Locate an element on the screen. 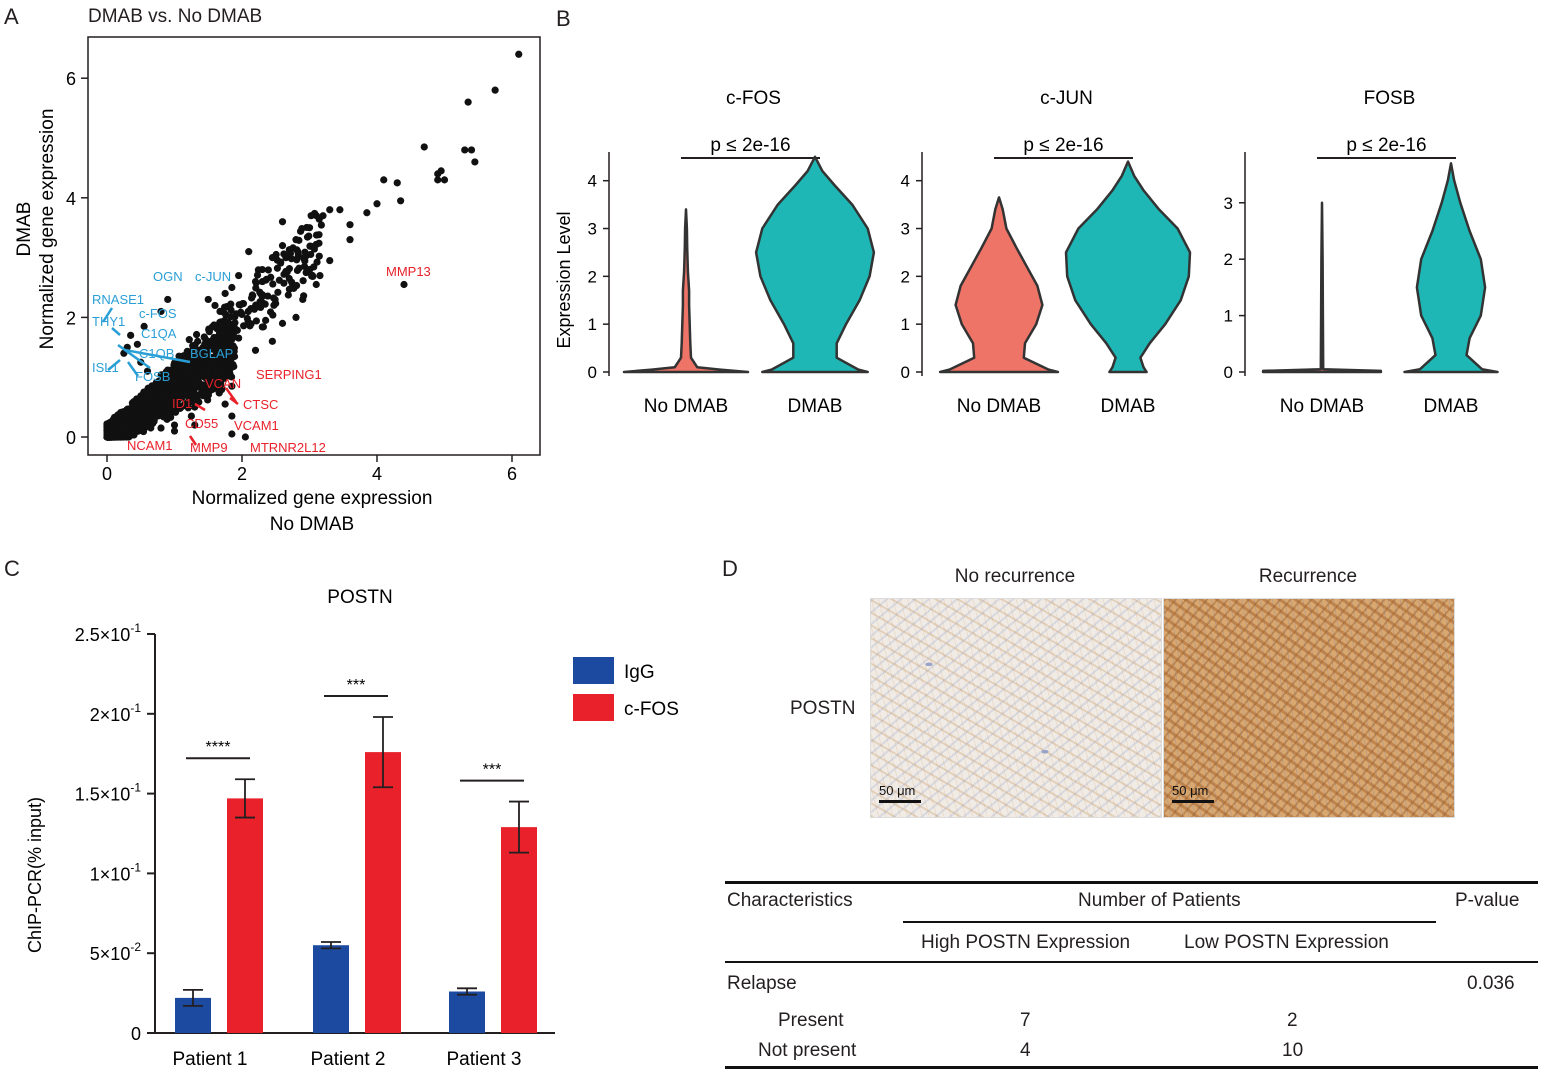  bar-ytick-label: 5×10⁻² is located at coordinates (116, 952).